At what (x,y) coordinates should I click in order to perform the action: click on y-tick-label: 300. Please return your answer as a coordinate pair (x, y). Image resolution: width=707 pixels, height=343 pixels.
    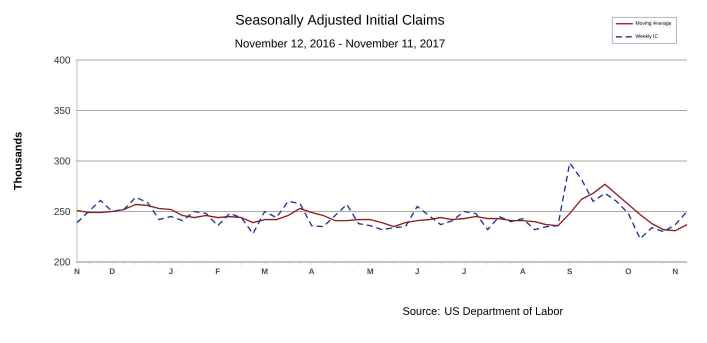
    Looking at the image, I should click on (62, 161).